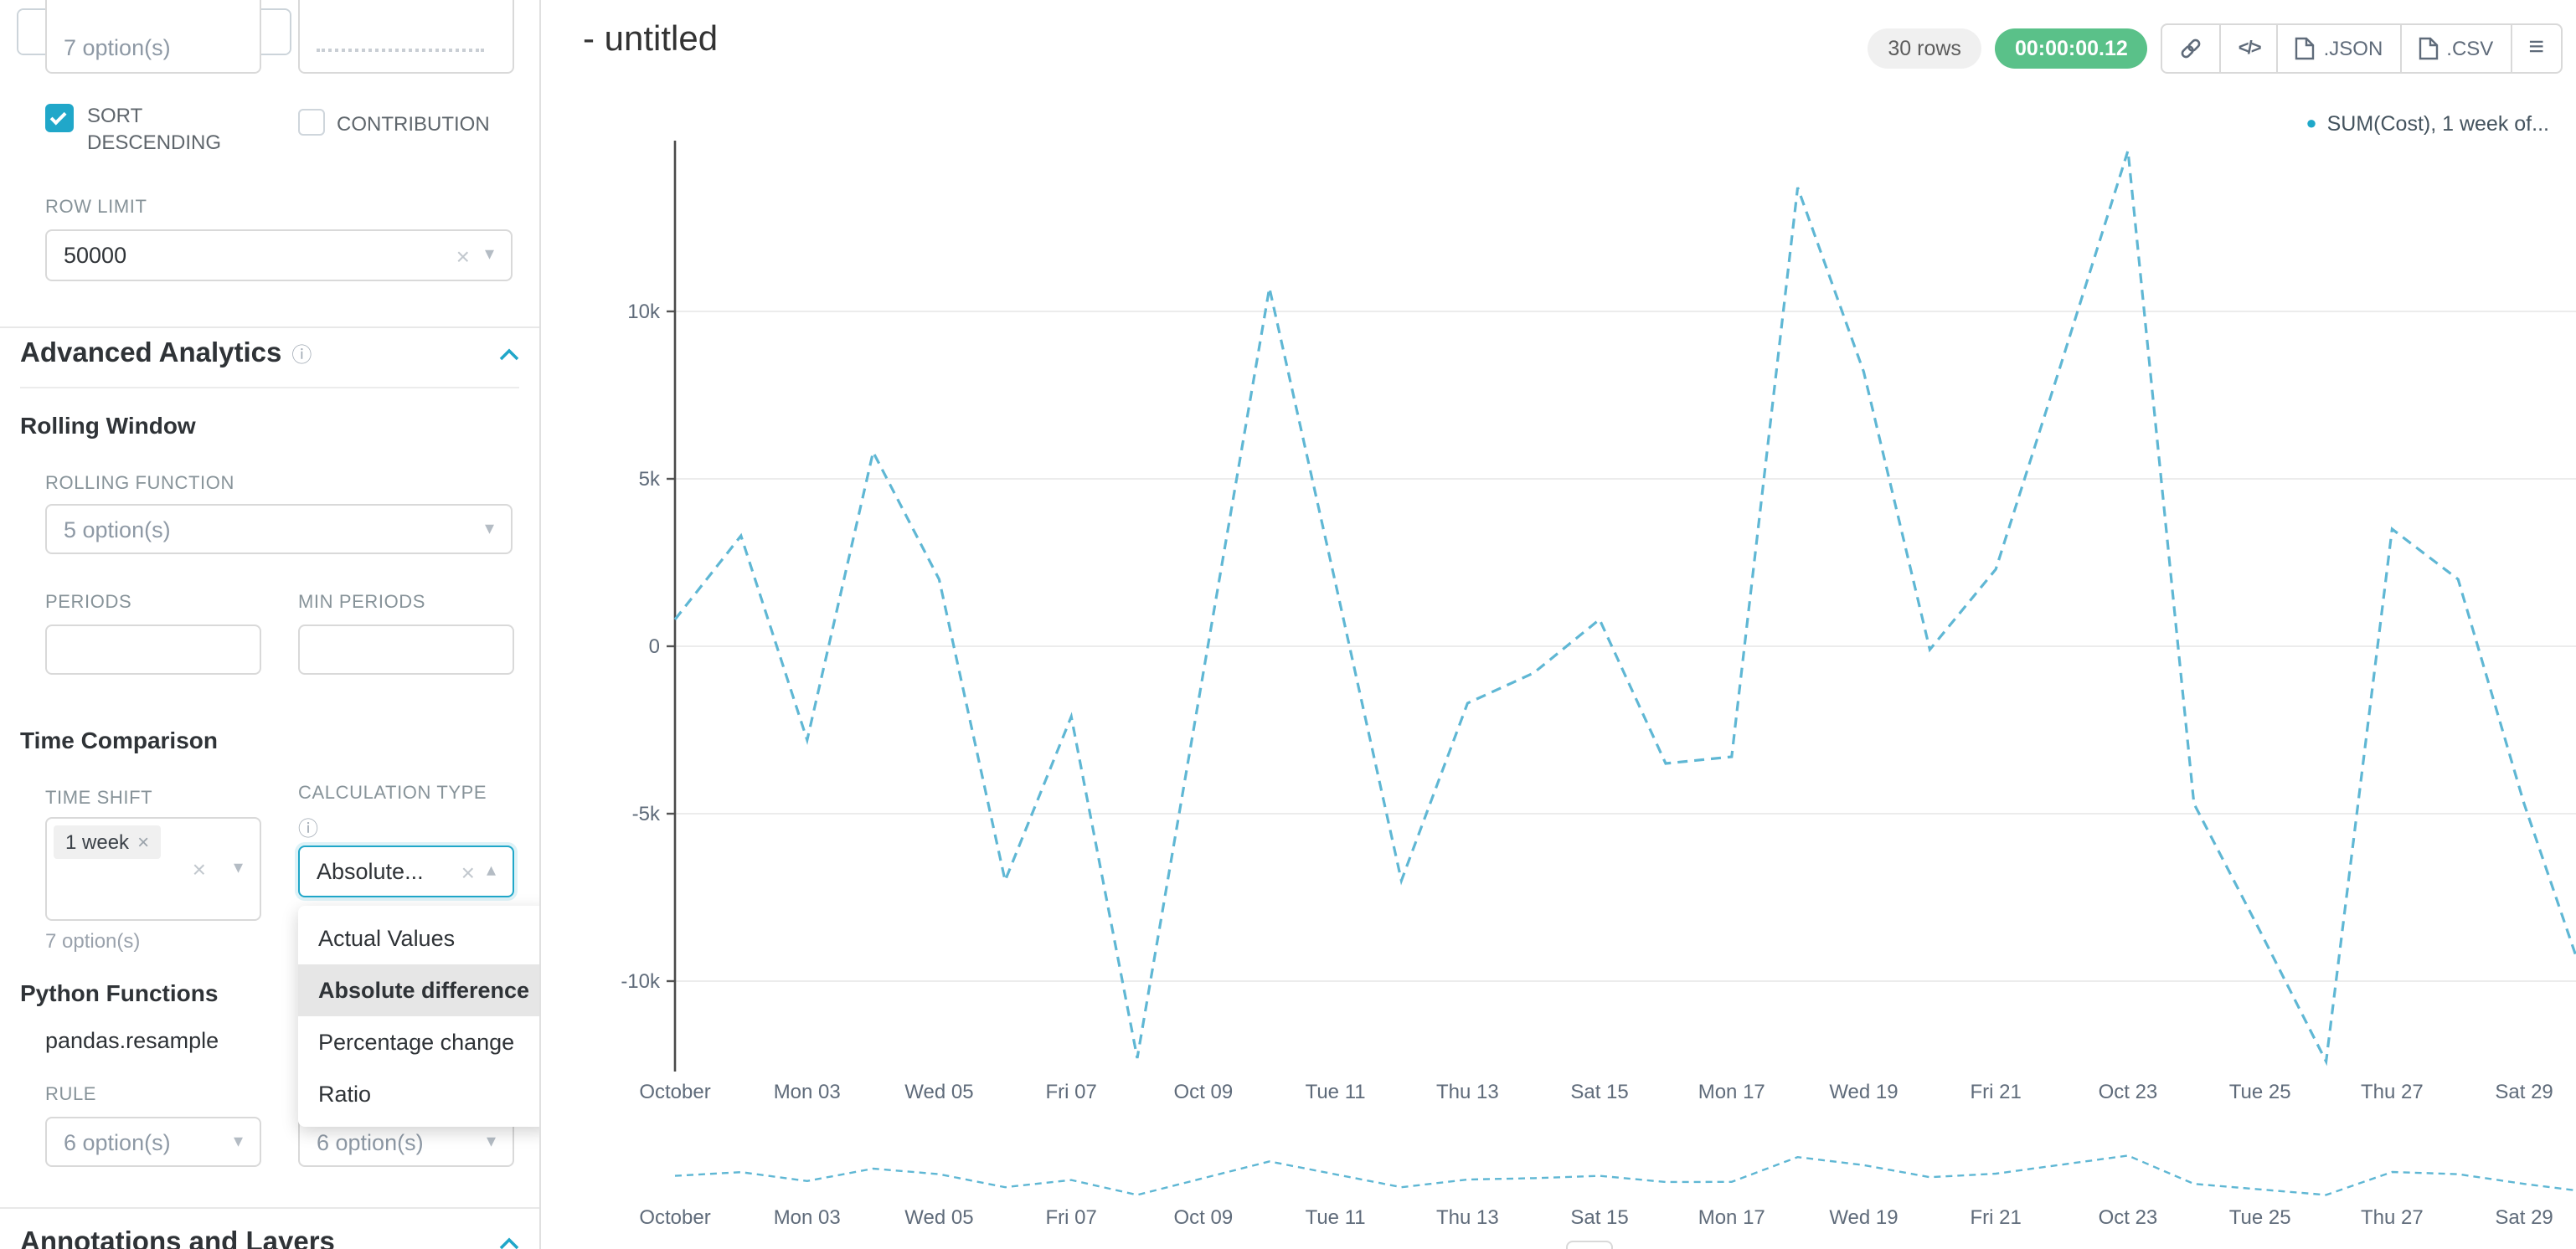 The width and height of the screenshot is (2576, 1249). I want to click on time-shift-hint: 7 option(s), so click(93, 941).